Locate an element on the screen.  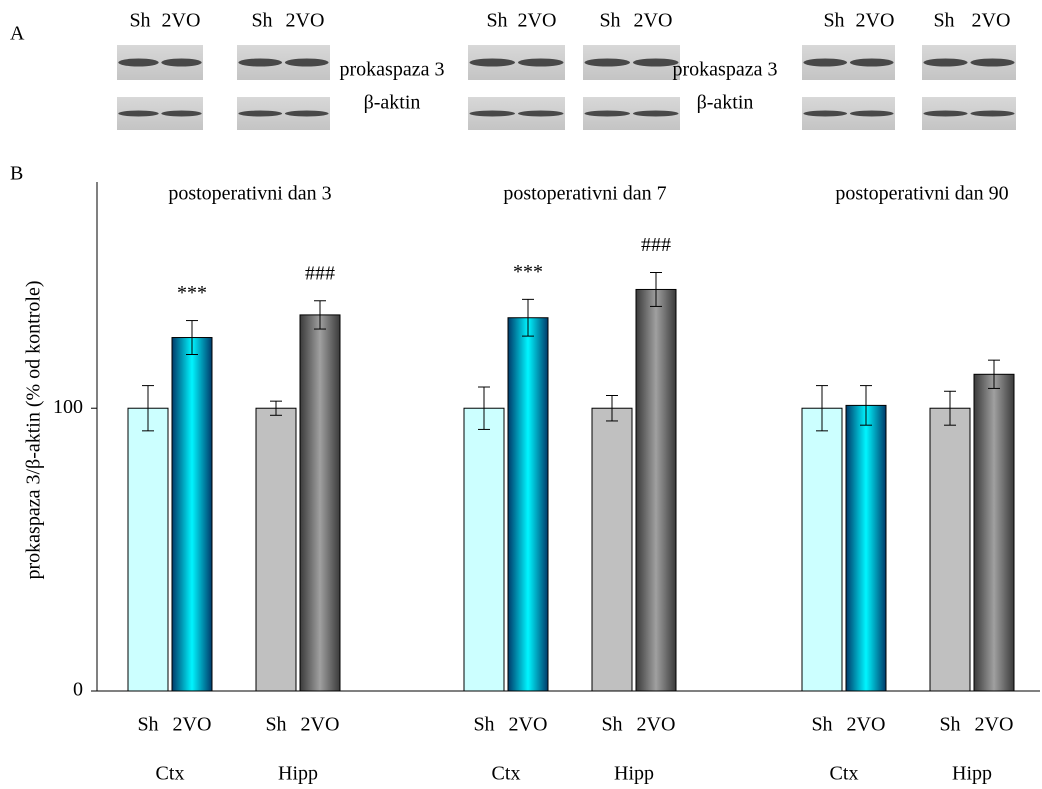
y-tick-label: 100 is located at coordinates (68, 407).